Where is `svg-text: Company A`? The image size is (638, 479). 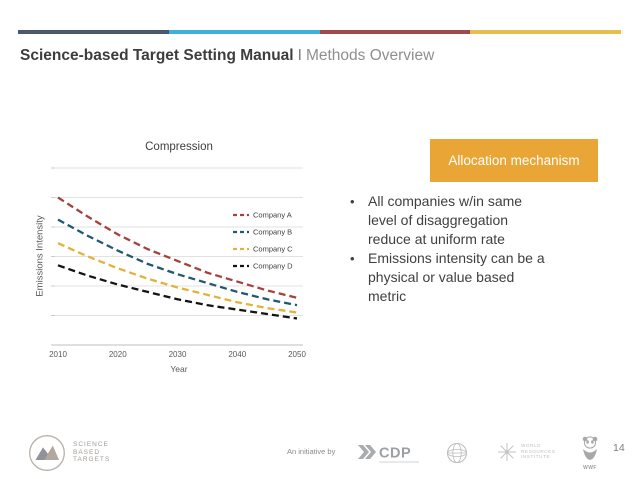 svg-text: Company A is located at coordinates (272, 215).